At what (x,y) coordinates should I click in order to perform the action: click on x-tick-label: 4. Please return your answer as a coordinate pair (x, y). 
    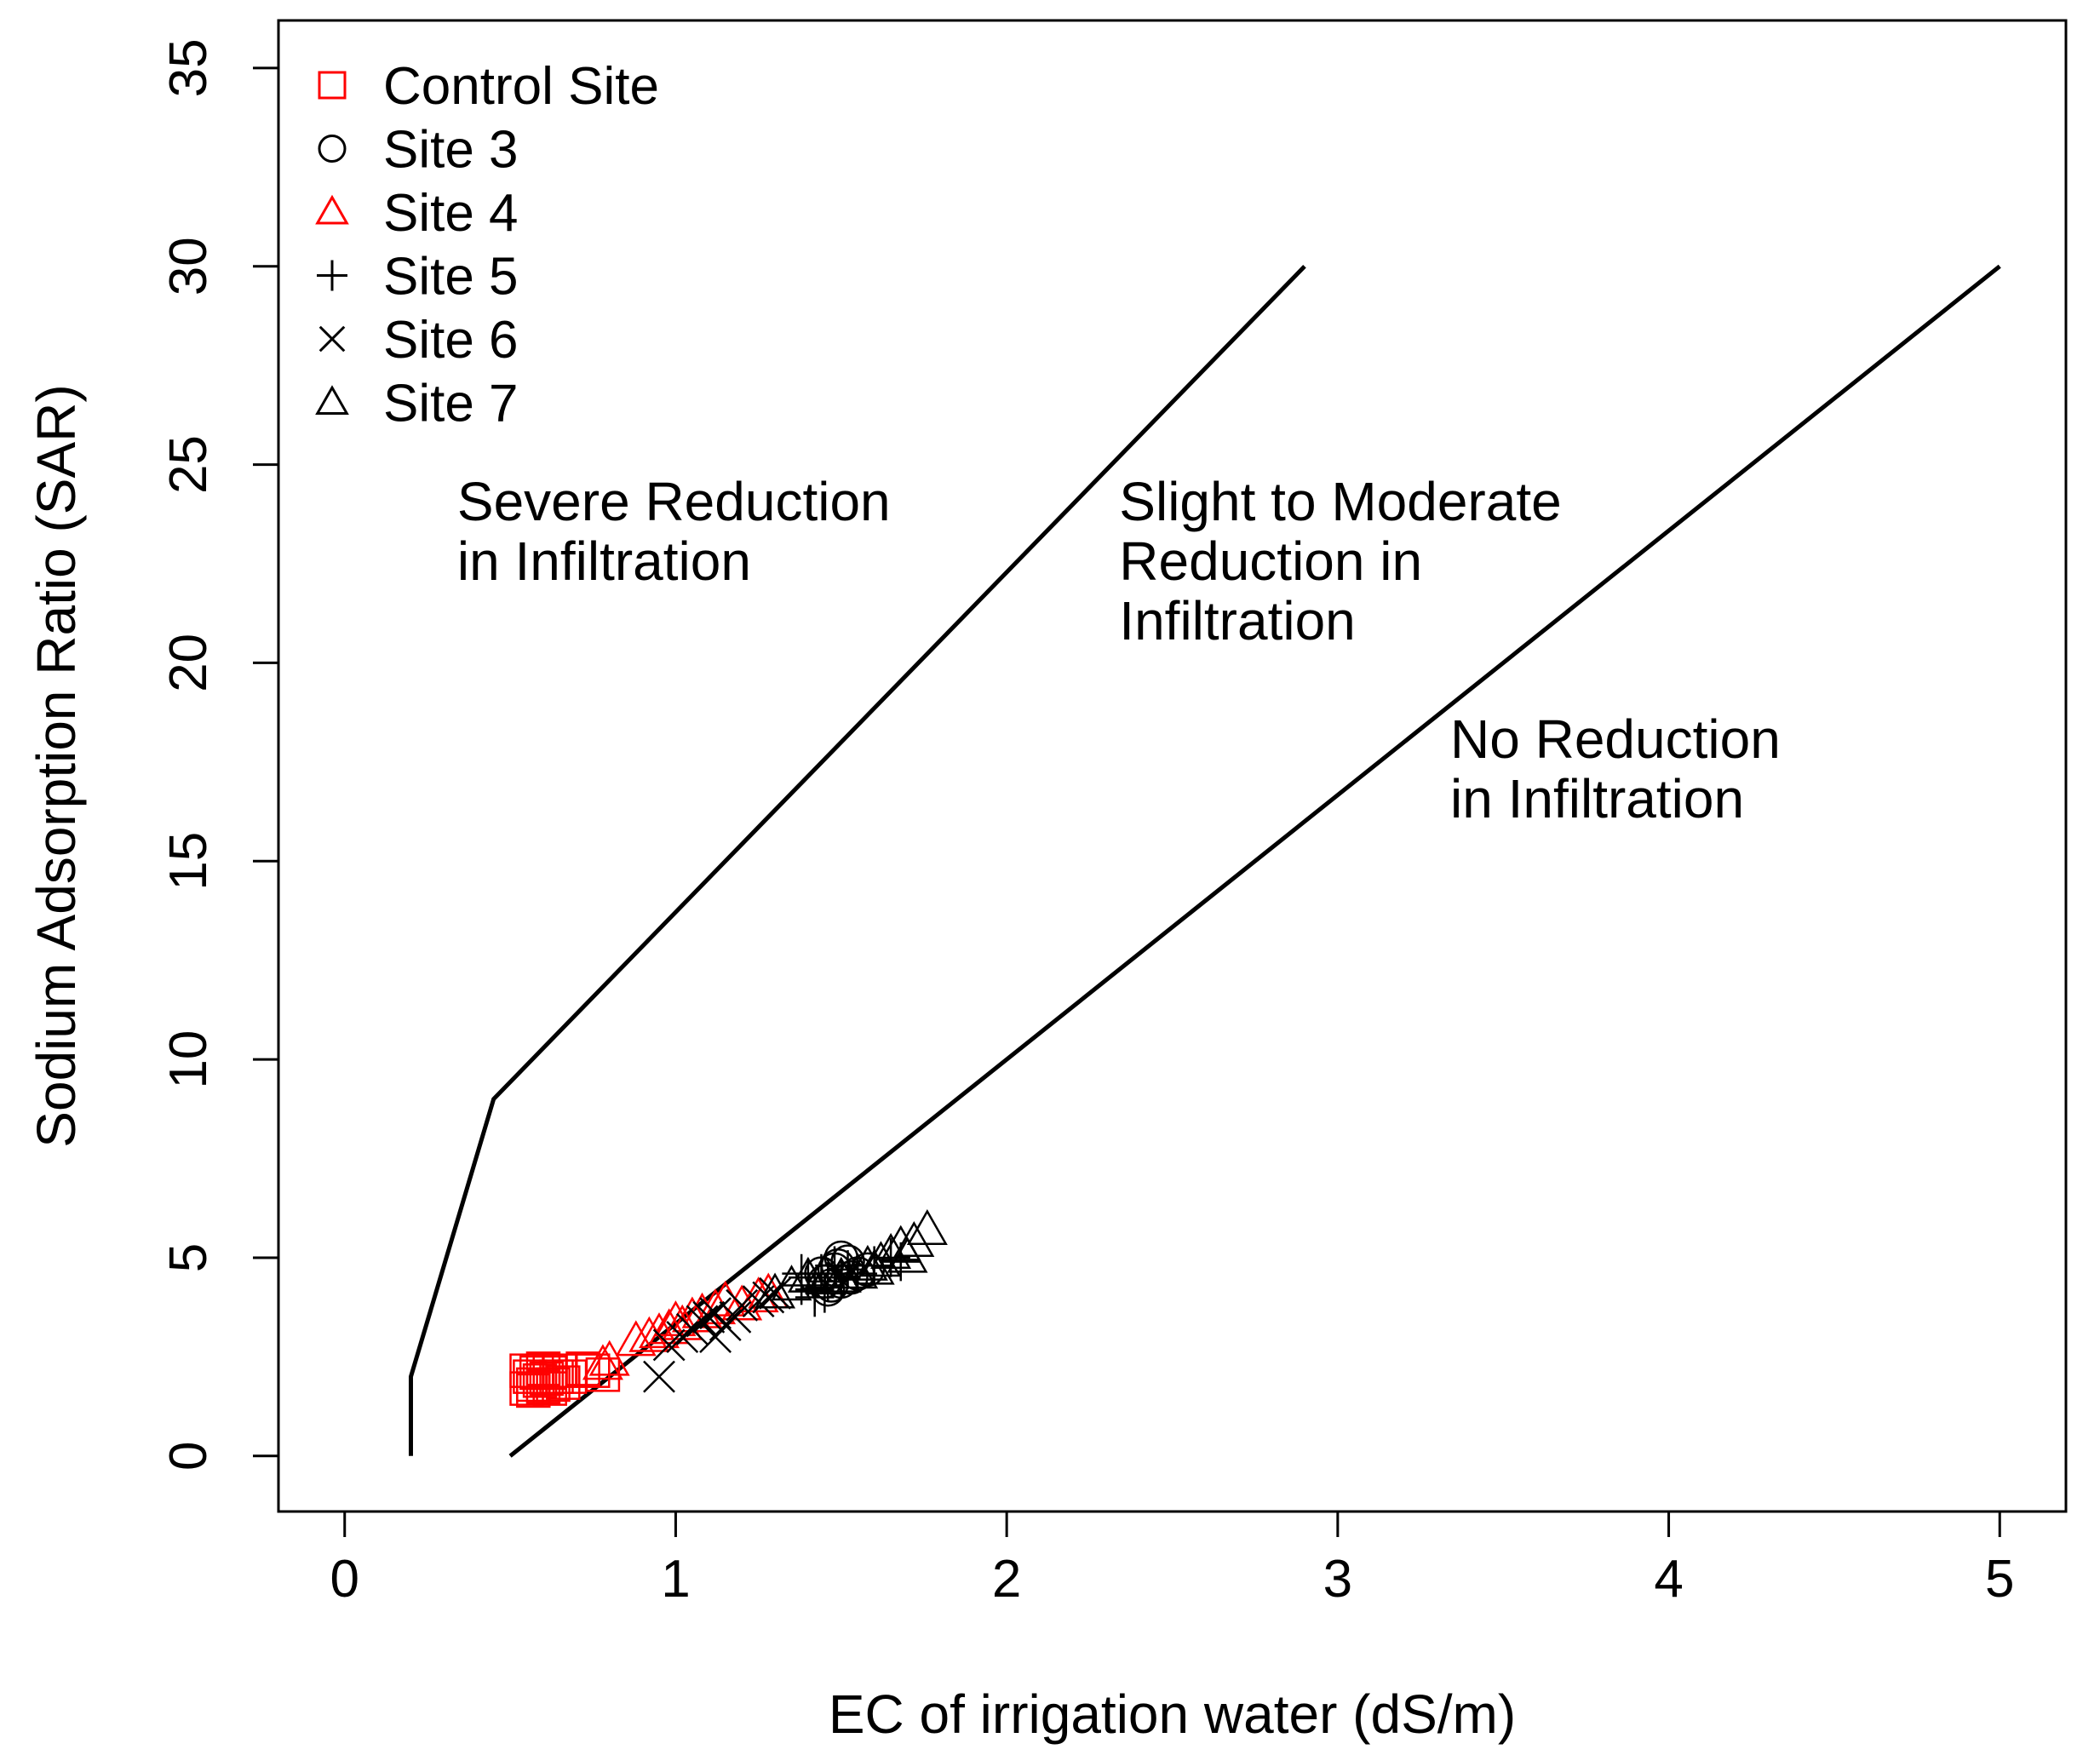
    Looking at the image, I should click on (1668, 1579).